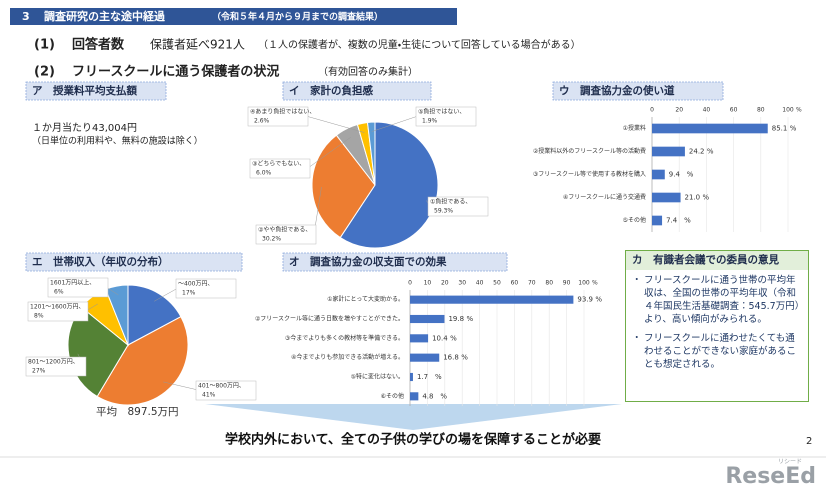 This screenshot has height=496, width=826. Describe the element at coordinates (392, 396) in the screenshot. I see `category-label: ⑥その他` at that location.